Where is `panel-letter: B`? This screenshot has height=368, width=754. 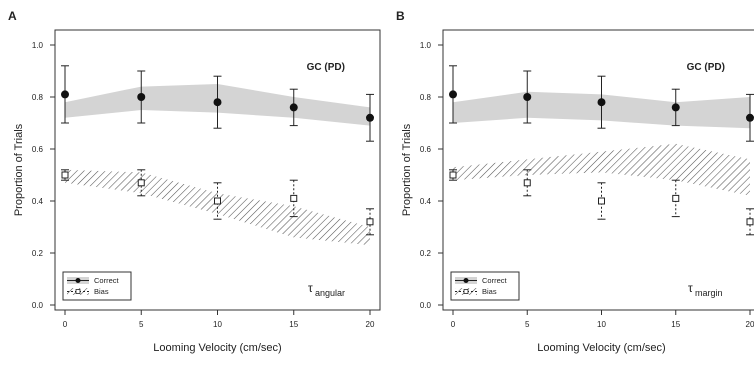
panel-letter: B is located at coordinates (400, 16).